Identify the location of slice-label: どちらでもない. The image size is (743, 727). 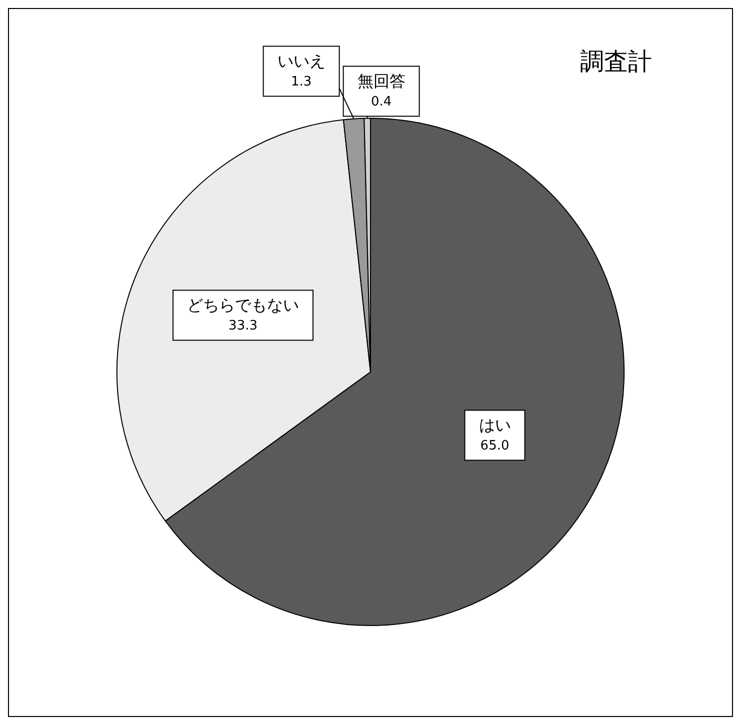
(243, 304).